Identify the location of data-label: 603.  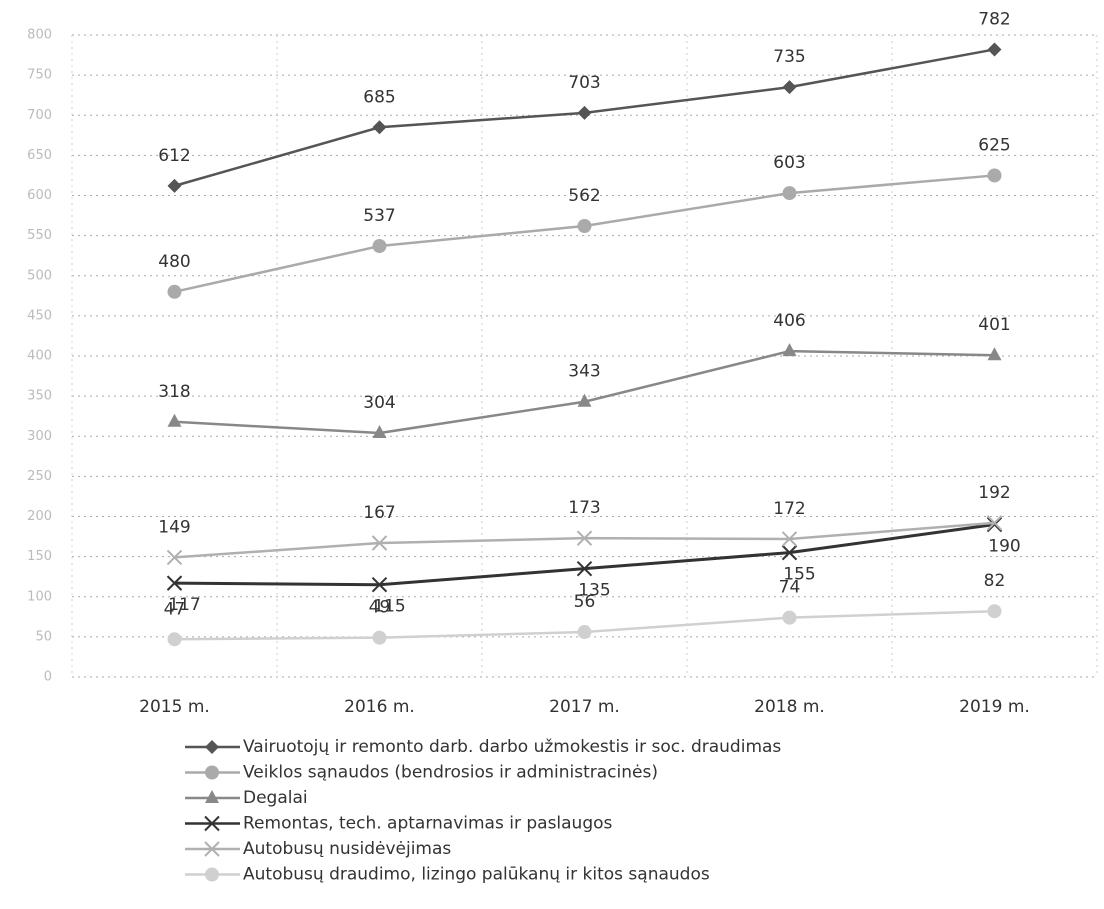
(789, 163).